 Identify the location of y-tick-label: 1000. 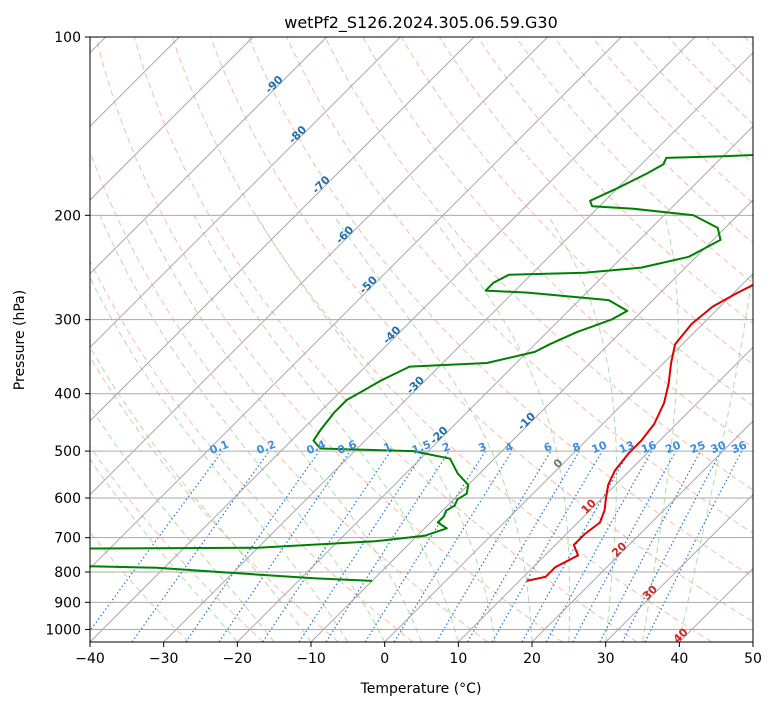
(63, 630).